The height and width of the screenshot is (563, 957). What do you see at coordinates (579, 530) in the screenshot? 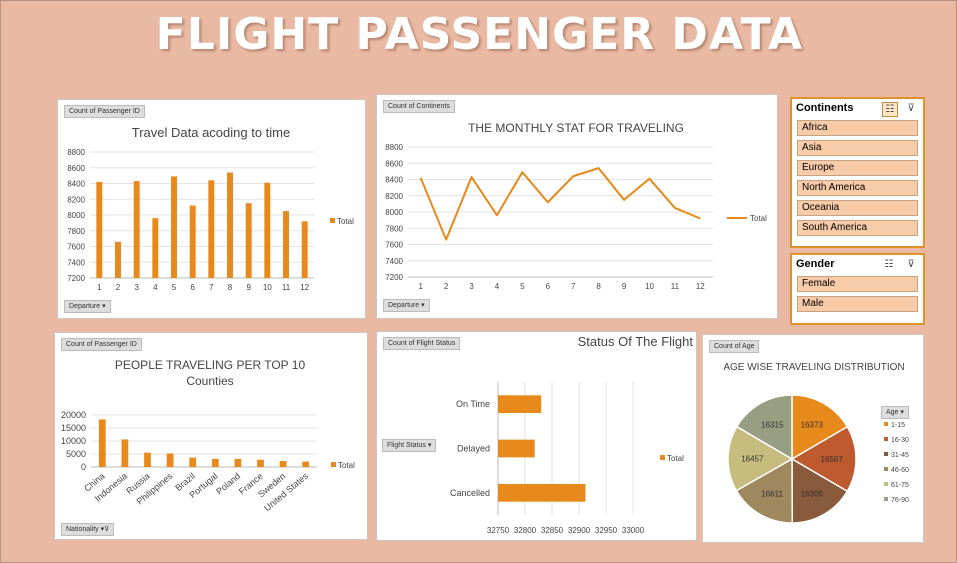
I see `x-tick-label: 32900` at bounding box center [579, 530].